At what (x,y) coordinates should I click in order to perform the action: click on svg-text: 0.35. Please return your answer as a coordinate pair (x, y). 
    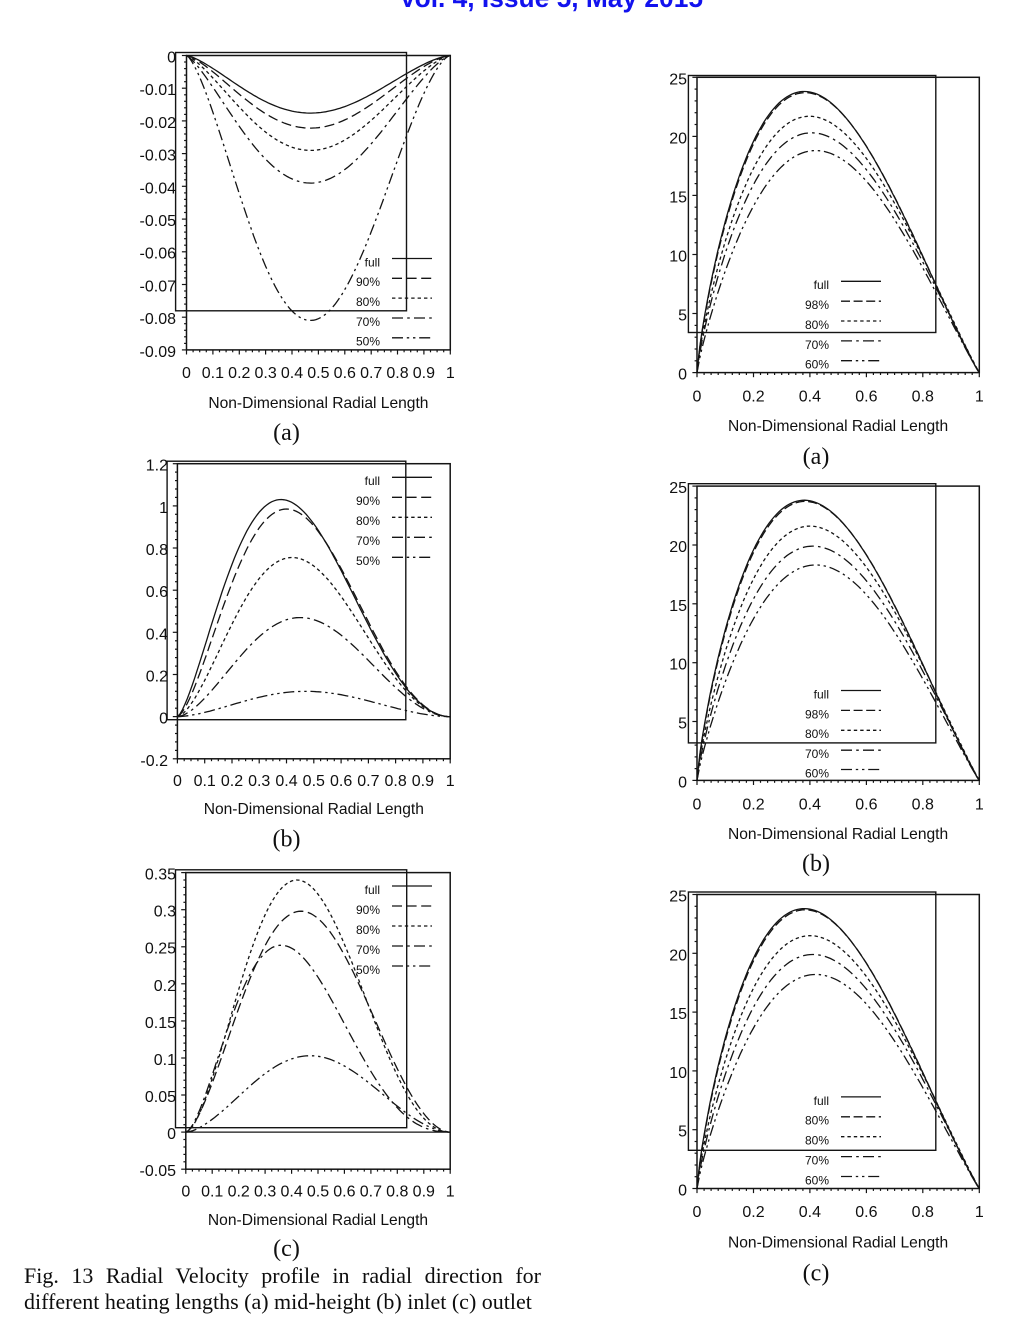
    Looking at the image, I should click on (160, 875).